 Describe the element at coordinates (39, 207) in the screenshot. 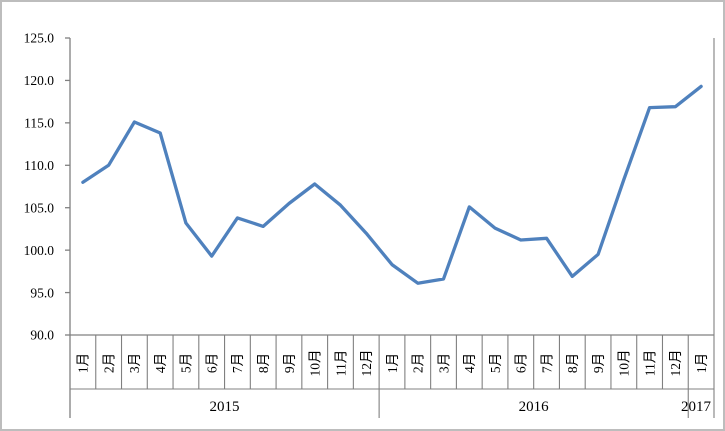

I see `y-tick-label: 105.0` at that location.